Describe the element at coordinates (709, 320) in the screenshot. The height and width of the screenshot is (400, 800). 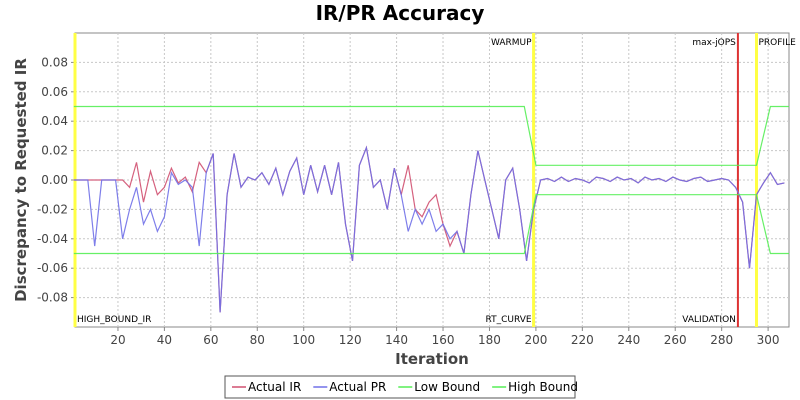
I see `marker-label: VALIDATION` at that location.